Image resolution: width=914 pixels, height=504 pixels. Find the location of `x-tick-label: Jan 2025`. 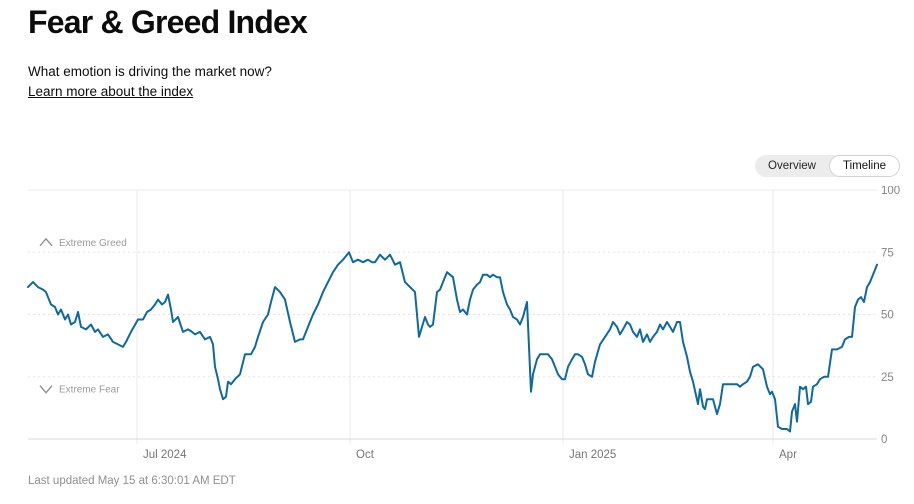

x-tick-label: Jan 2025 is located at coordinates (592, 455).